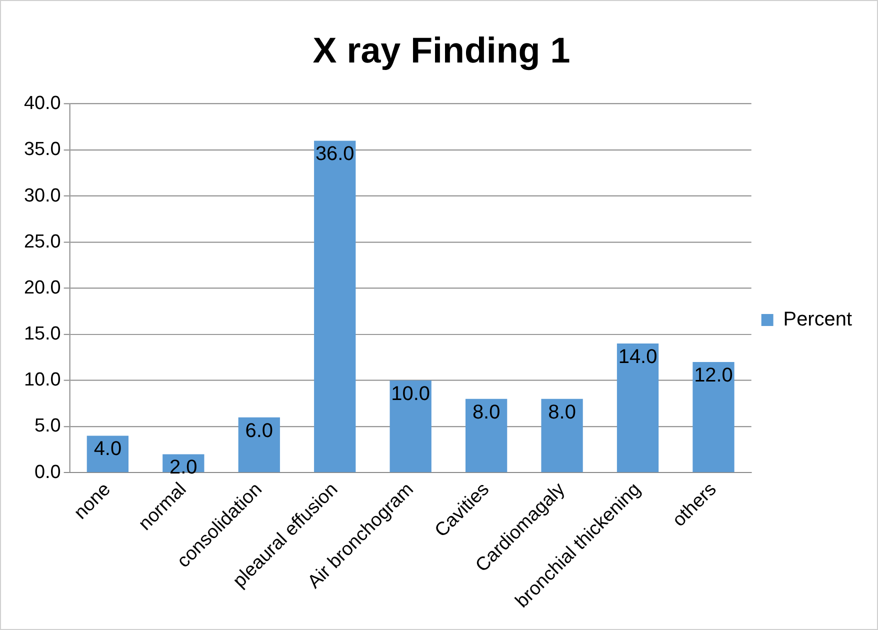 The image size is (878, 630). What do you see at coordinates (108, 449) in the screenshot?
I see `data-label: 4.0` at bounding box center [108, 449].